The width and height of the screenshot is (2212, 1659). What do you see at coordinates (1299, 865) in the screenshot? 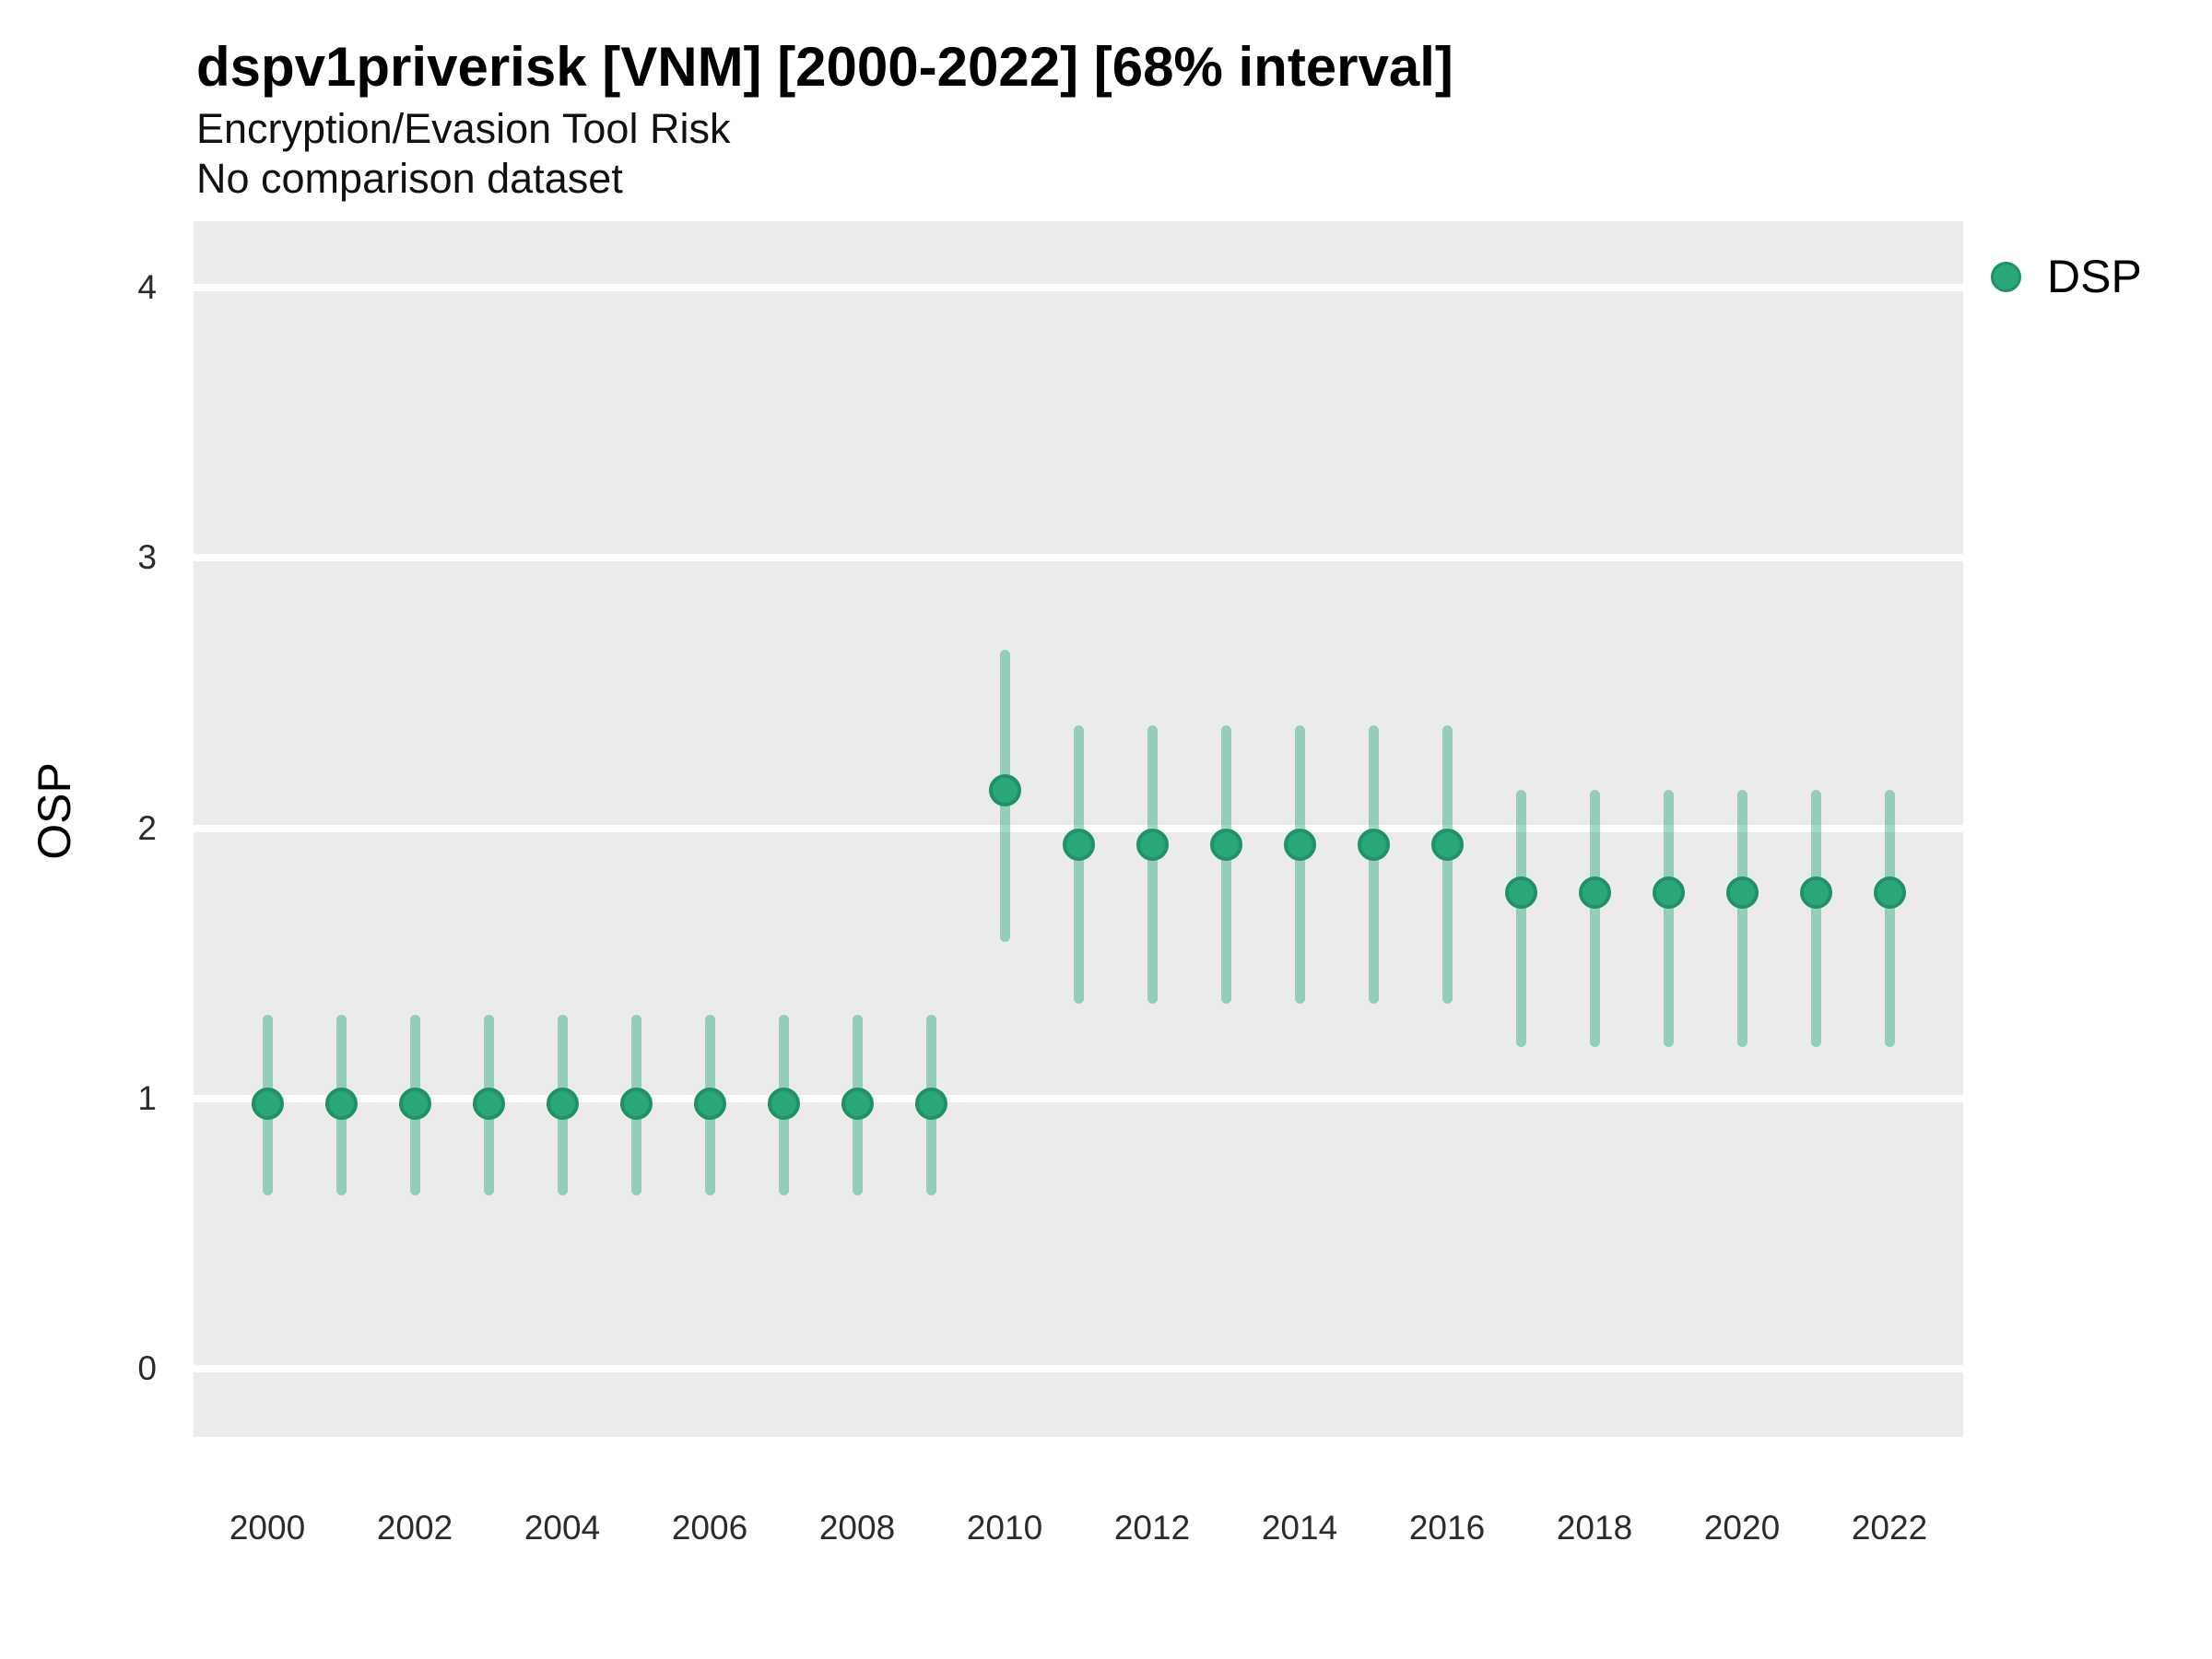
I see `interval-bar-2014` at bounding box center [1299, 865].